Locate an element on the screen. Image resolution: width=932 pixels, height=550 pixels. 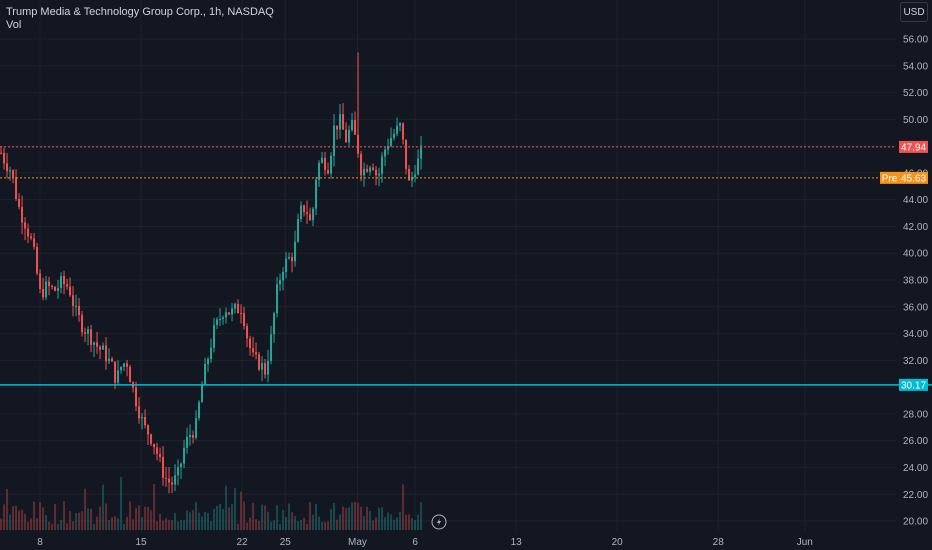
y-tick-label: 56.00 is located at coordinates (915, 40).